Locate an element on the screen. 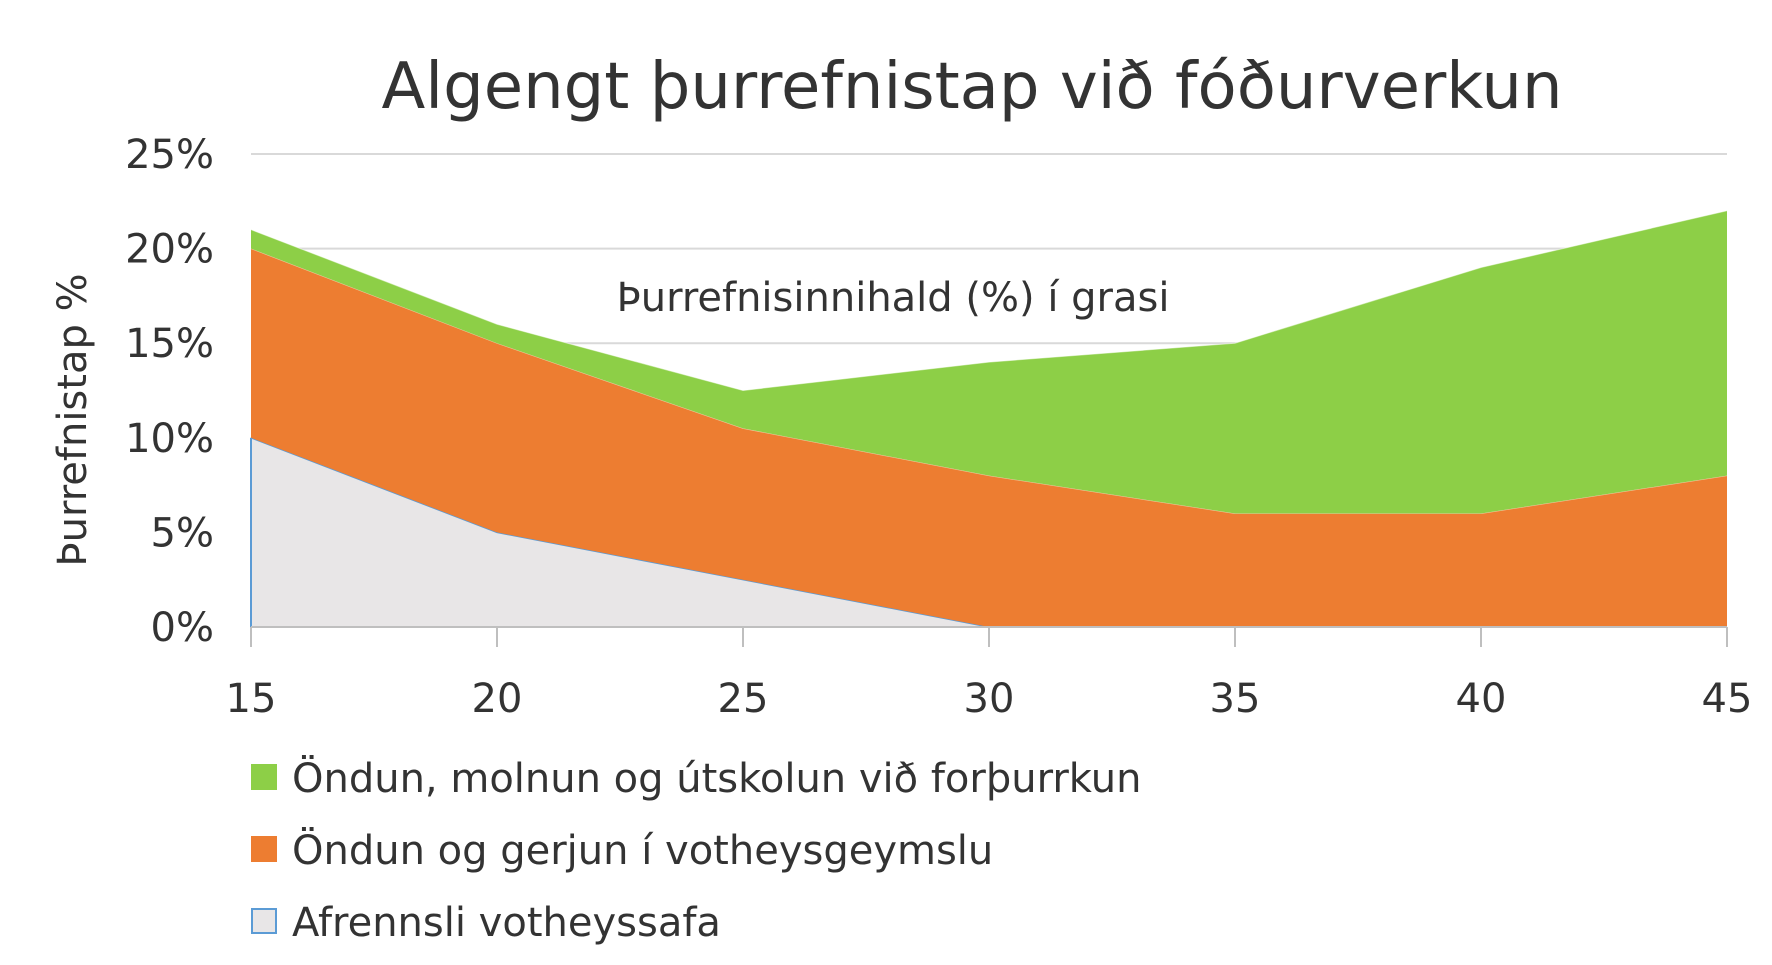 The height and width of the screenshot is (965, 1772). y-tick-label: 0% is located at coordinates (182, 628).